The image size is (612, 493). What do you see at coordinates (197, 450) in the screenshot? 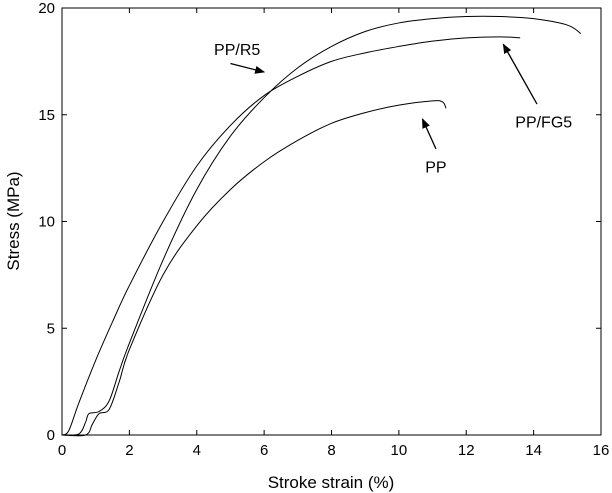
I see `x-tick-label: 4` at bounding box center [197, 450].